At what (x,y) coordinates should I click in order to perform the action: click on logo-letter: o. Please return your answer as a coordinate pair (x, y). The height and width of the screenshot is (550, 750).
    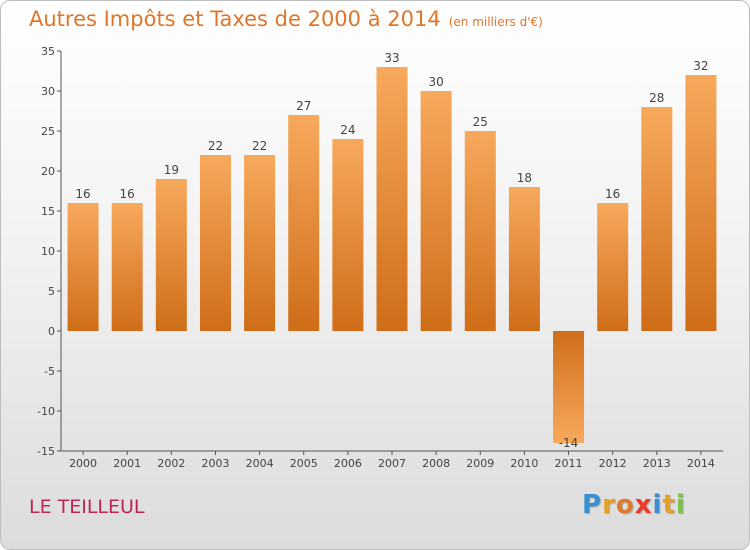
    Looking at the image, I should click on (625, 505).